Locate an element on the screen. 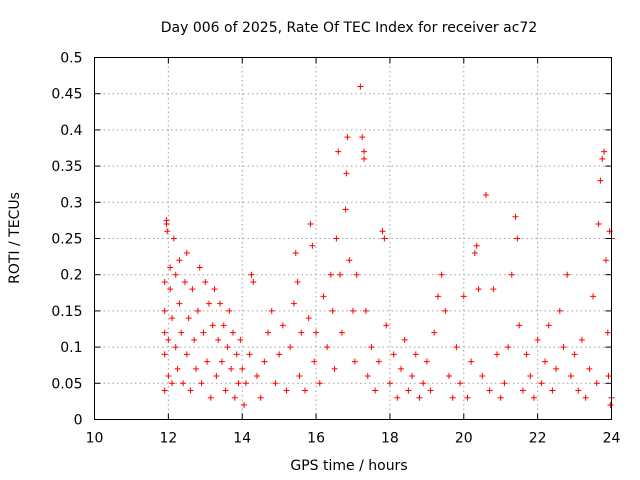  y-tick-label: 0.35 is located at coordinates (66, 167).